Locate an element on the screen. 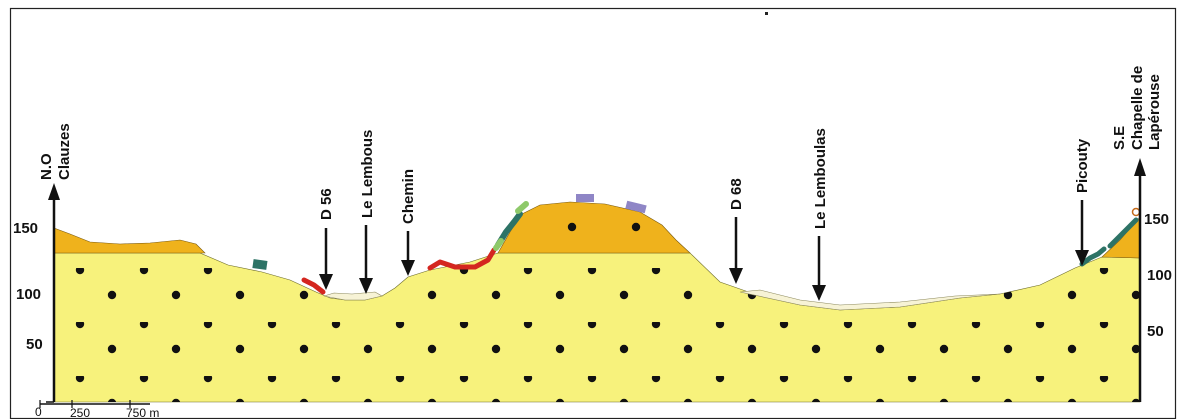  left-tick-150: 150 is located at coordinates (25, 228).